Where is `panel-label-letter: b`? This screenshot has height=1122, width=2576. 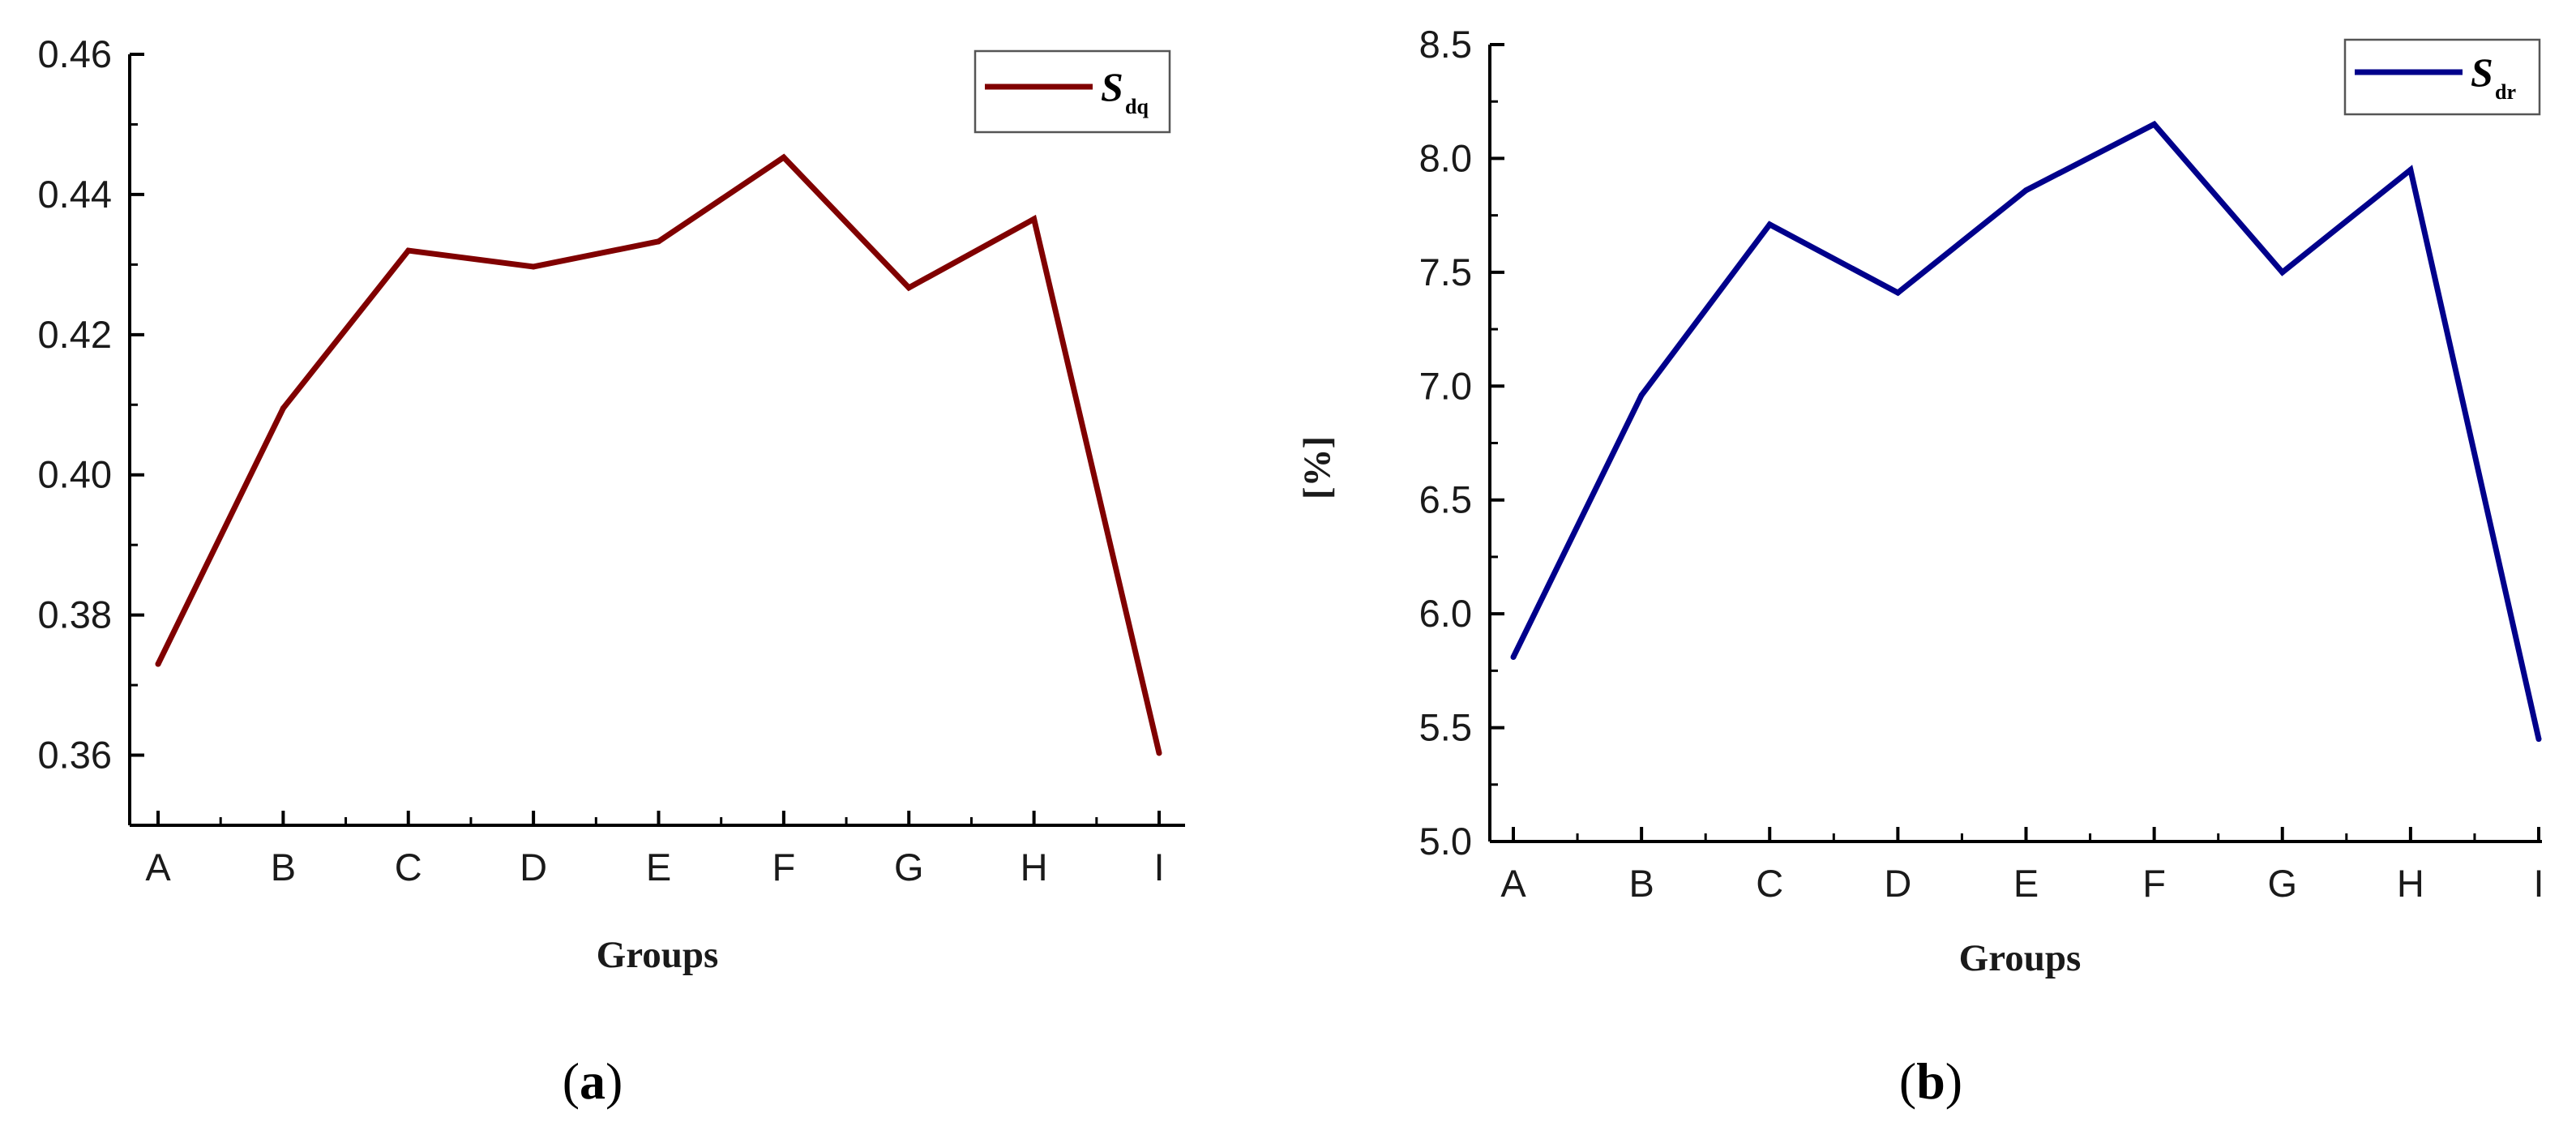
panel-label-letter: b is located at coordinates (1930, 1081).